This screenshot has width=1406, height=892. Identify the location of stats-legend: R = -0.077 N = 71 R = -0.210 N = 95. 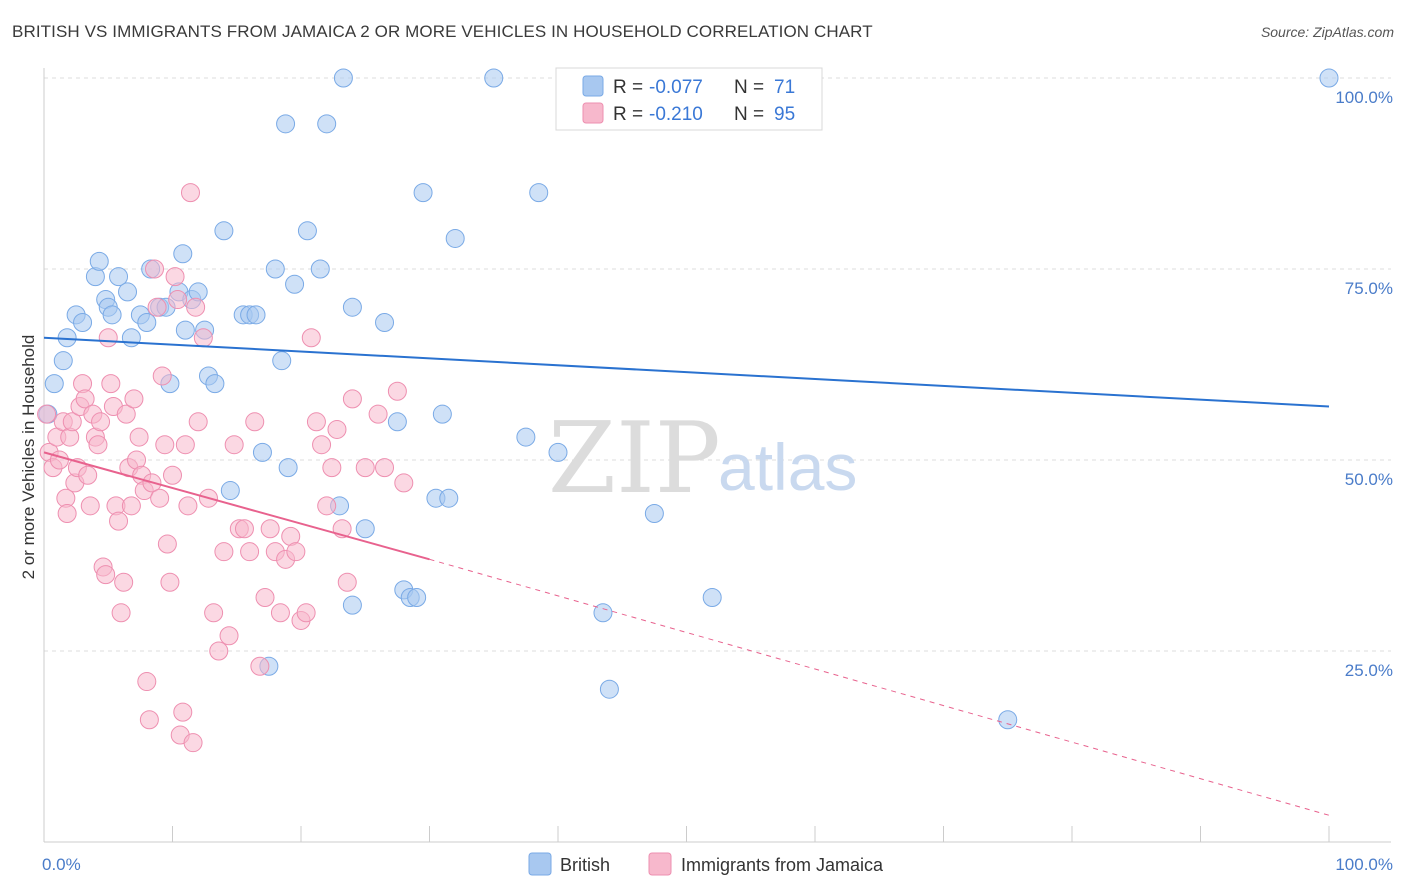
(689, 99).